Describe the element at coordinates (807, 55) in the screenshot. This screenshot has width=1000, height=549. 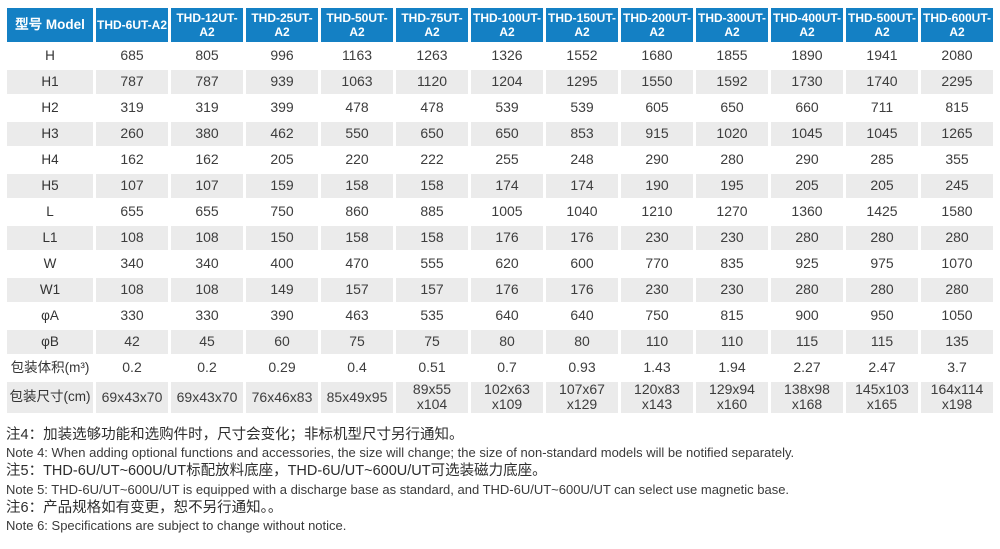
I see `table-cell: 1890` at that location.